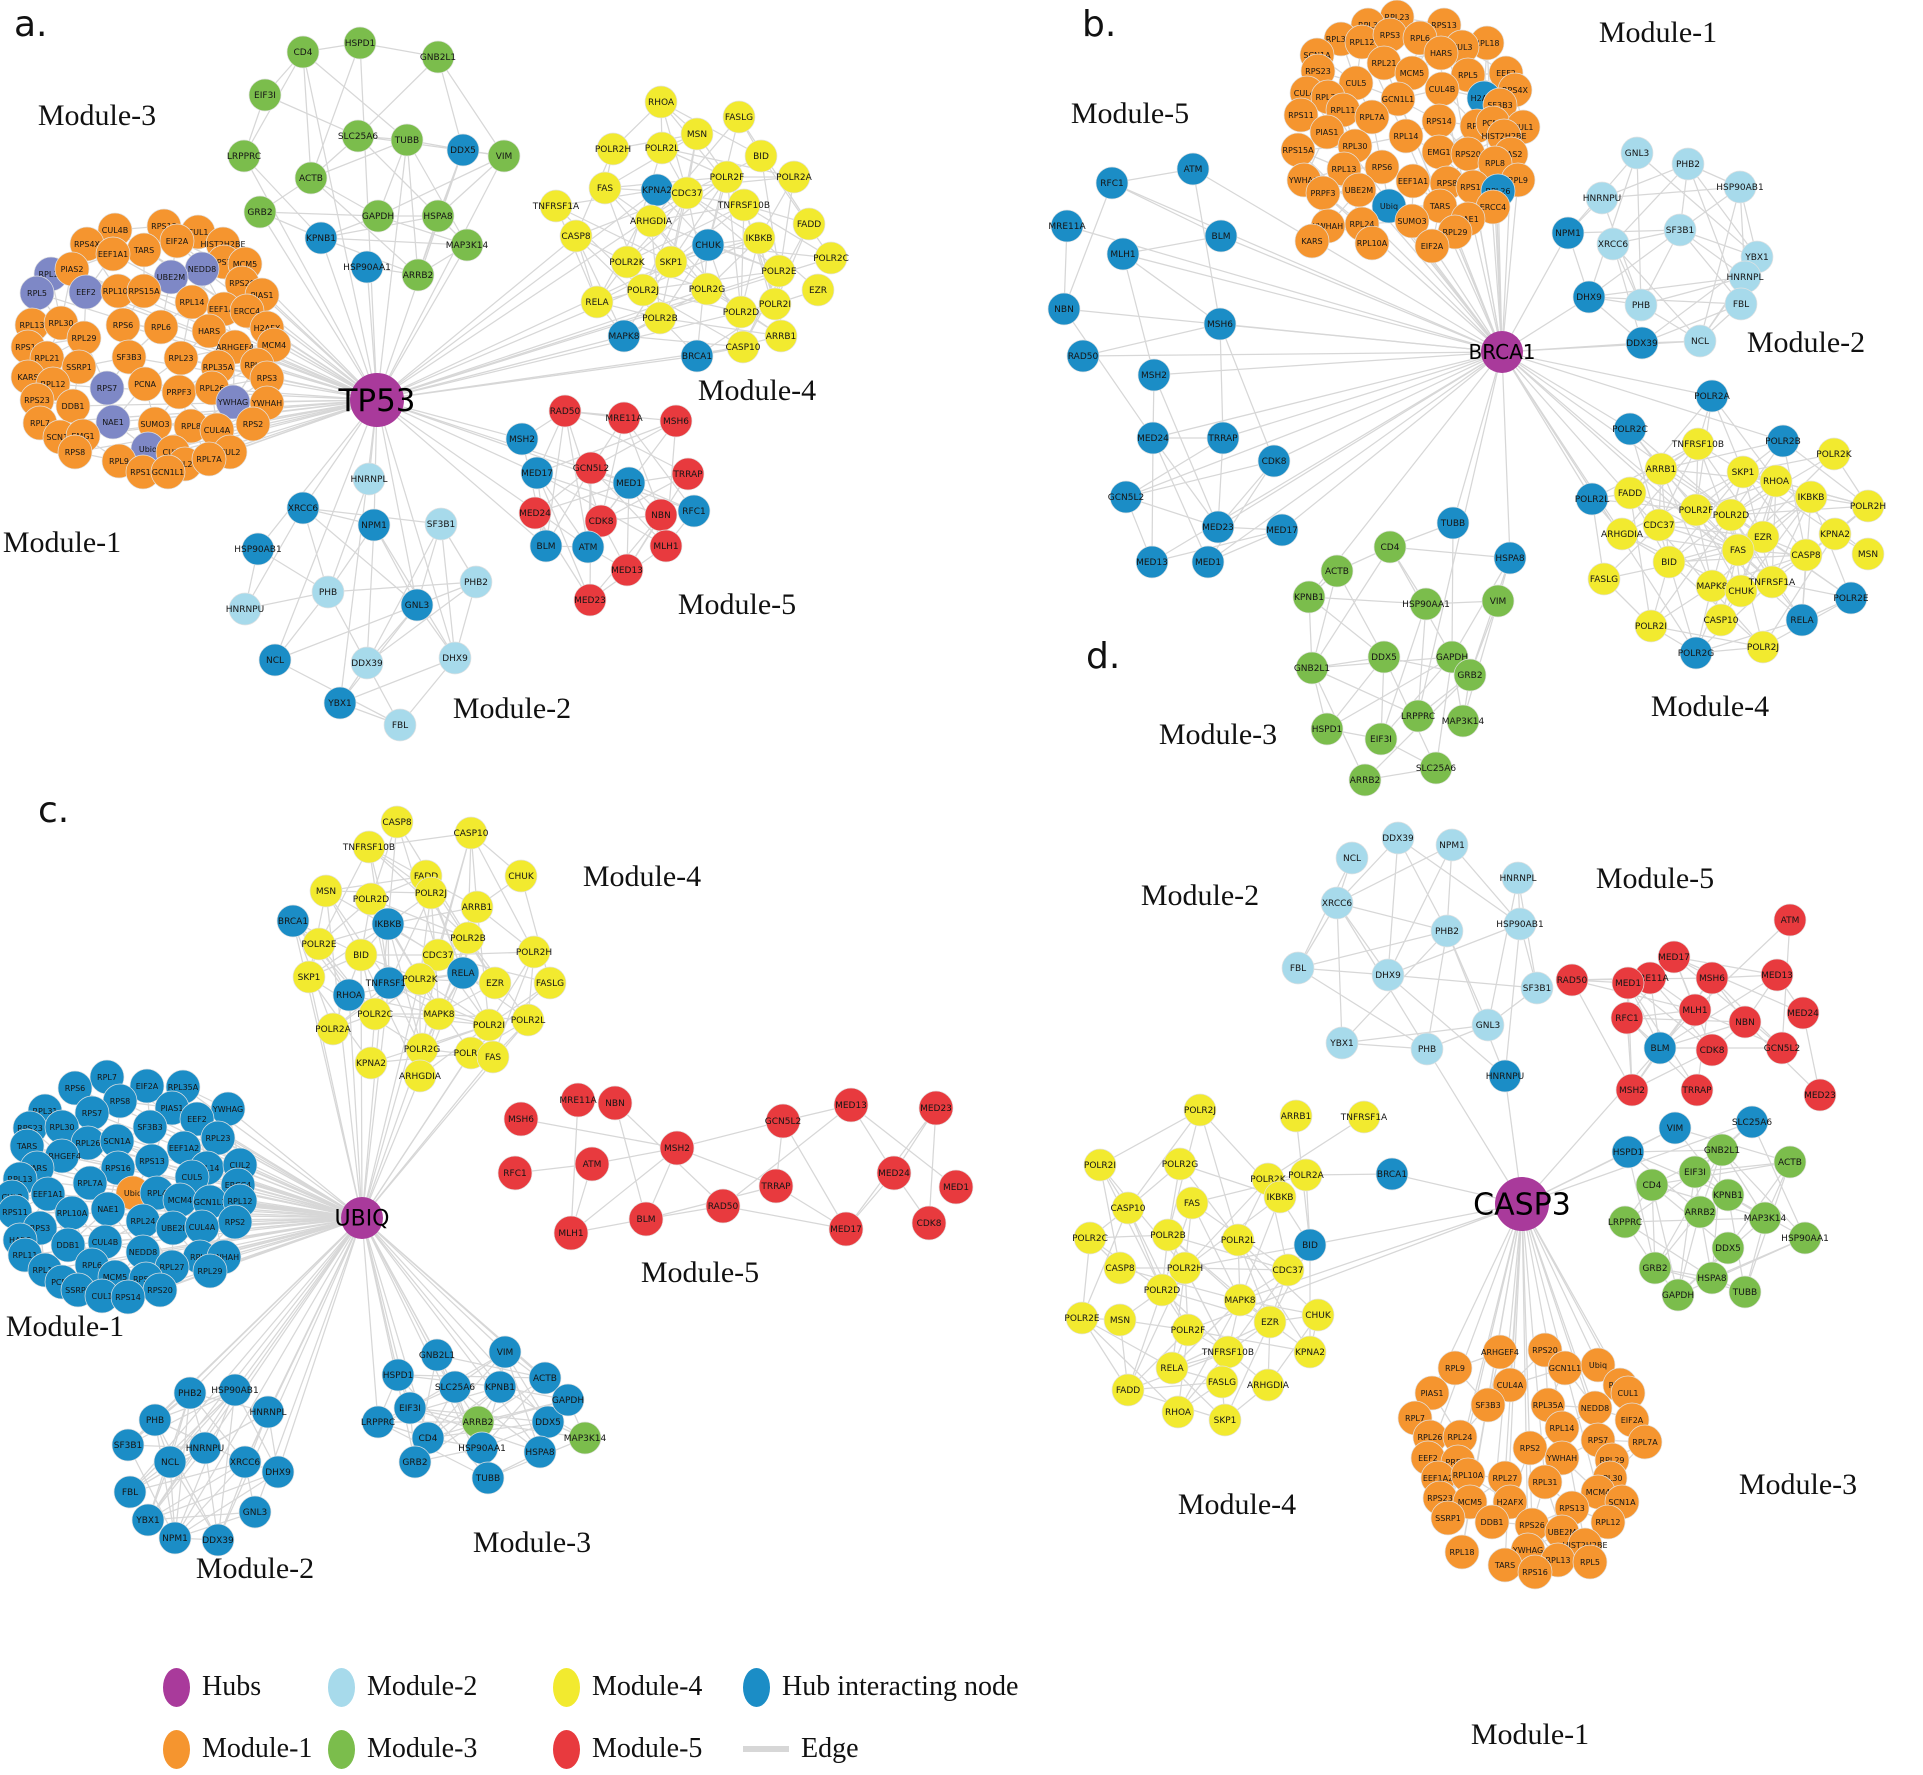 The height and width of the screenshot is (1775, 1923). I want to click on gene-node-label: MRE11A, so click(578, 1101).